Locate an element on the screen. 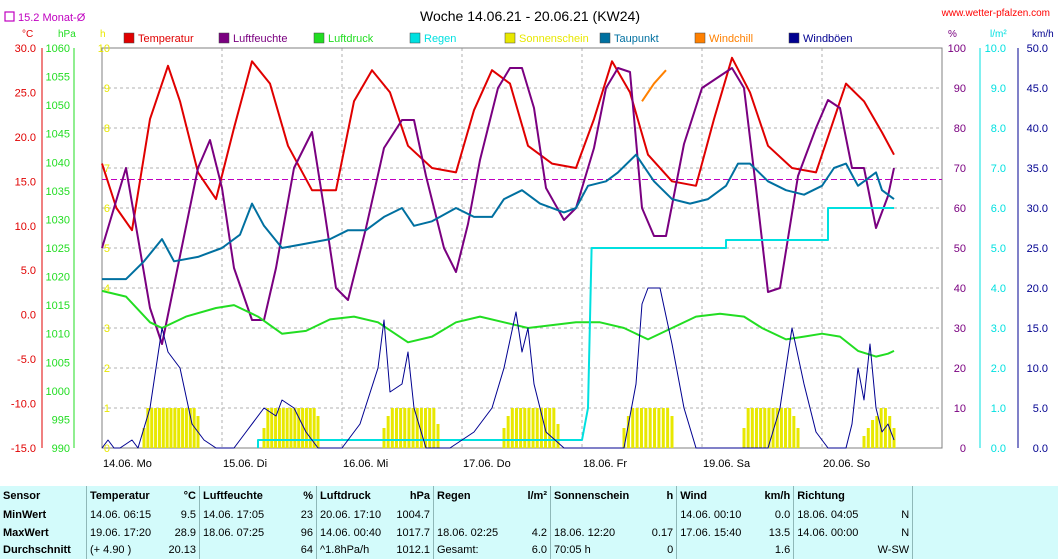  tick-label-rain: 5.0 is located at coordinates (998, 249).